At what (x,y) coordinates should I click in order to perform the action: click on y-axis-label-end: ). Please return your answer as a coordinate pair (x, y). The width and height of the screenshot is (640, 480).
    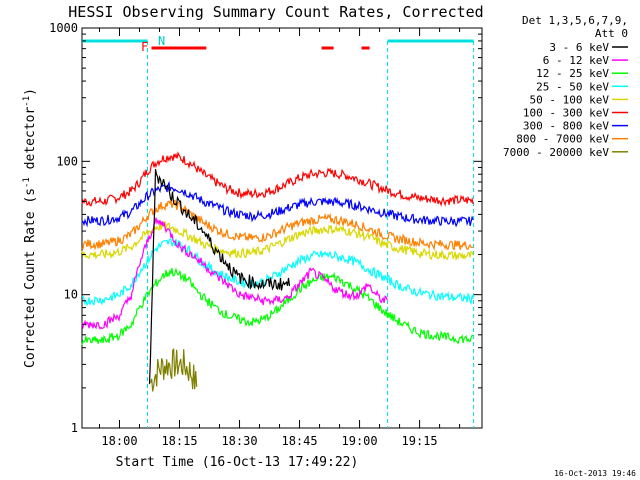
    Looking at the image, I should click on (30, 92).